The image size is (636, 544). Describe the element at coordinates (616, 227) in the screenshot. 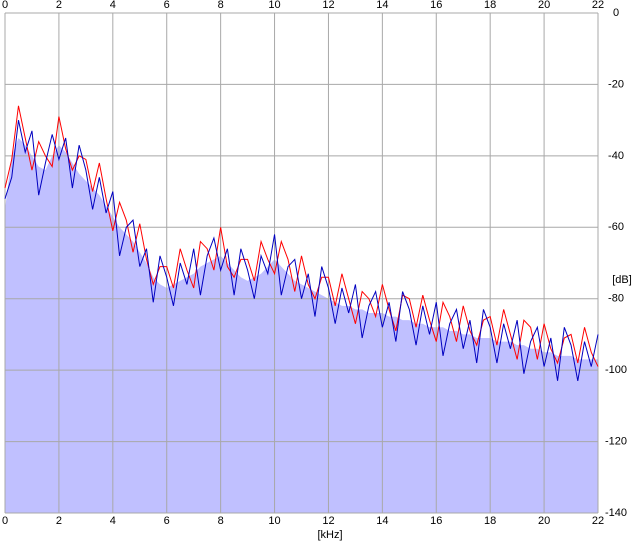

I see `y-tick-label: -60` at that location.